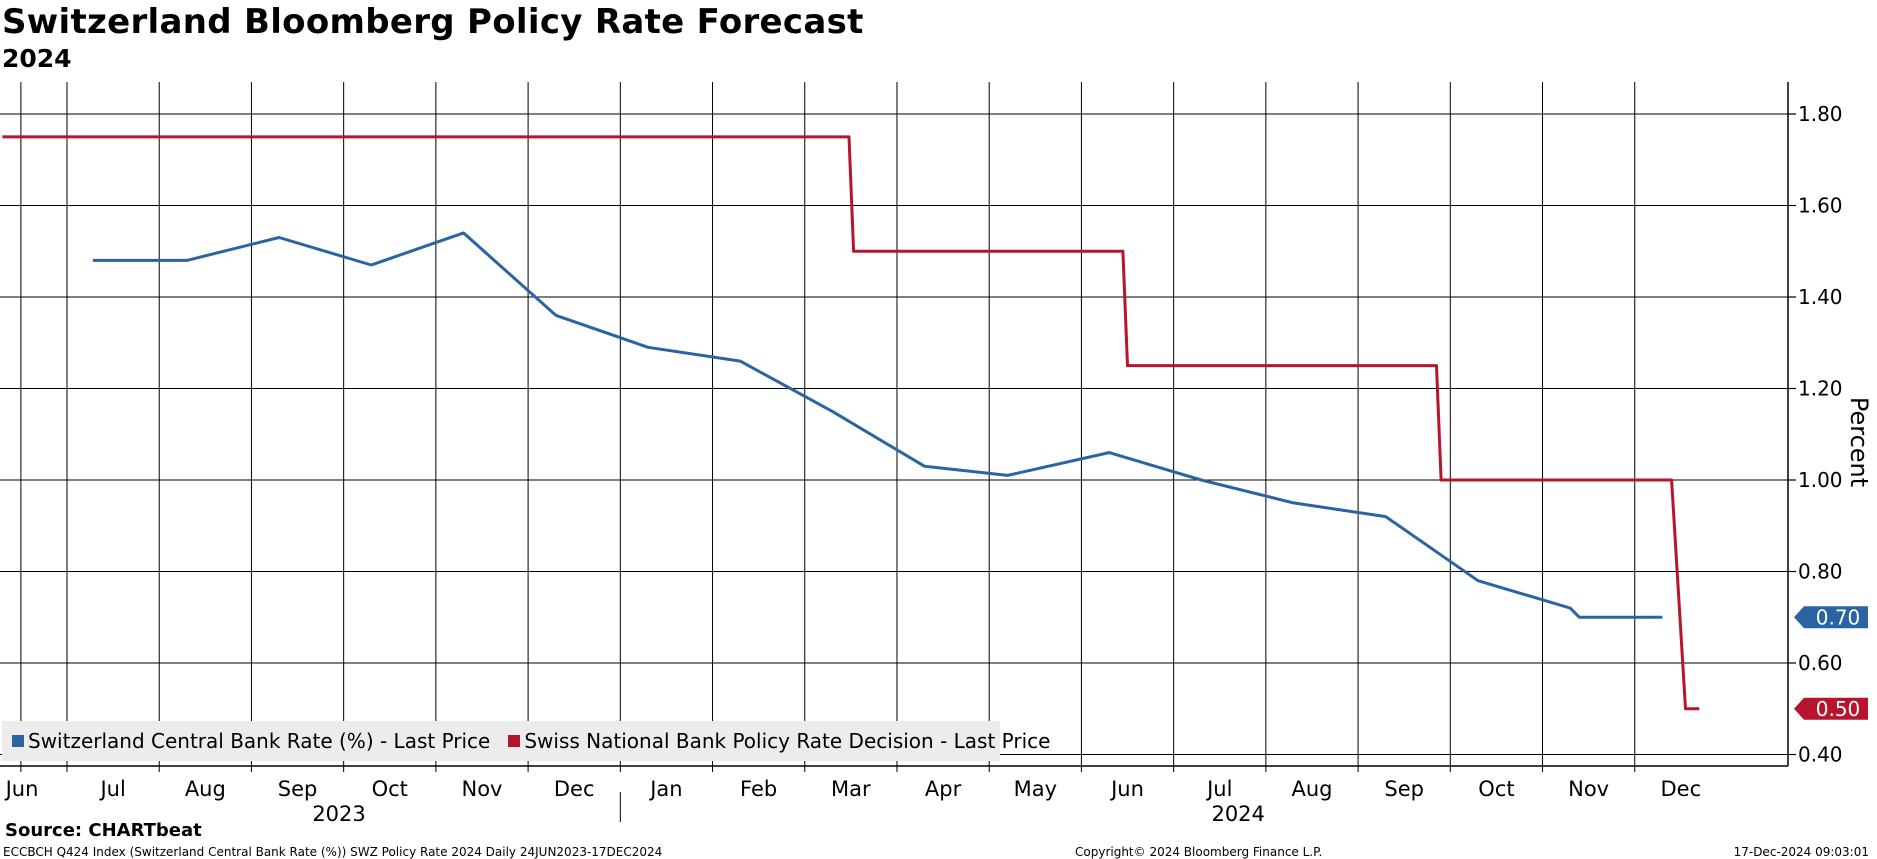 The image size is (1877, 859). I want to click on x-tick-label: Apr, so click(943, 789).